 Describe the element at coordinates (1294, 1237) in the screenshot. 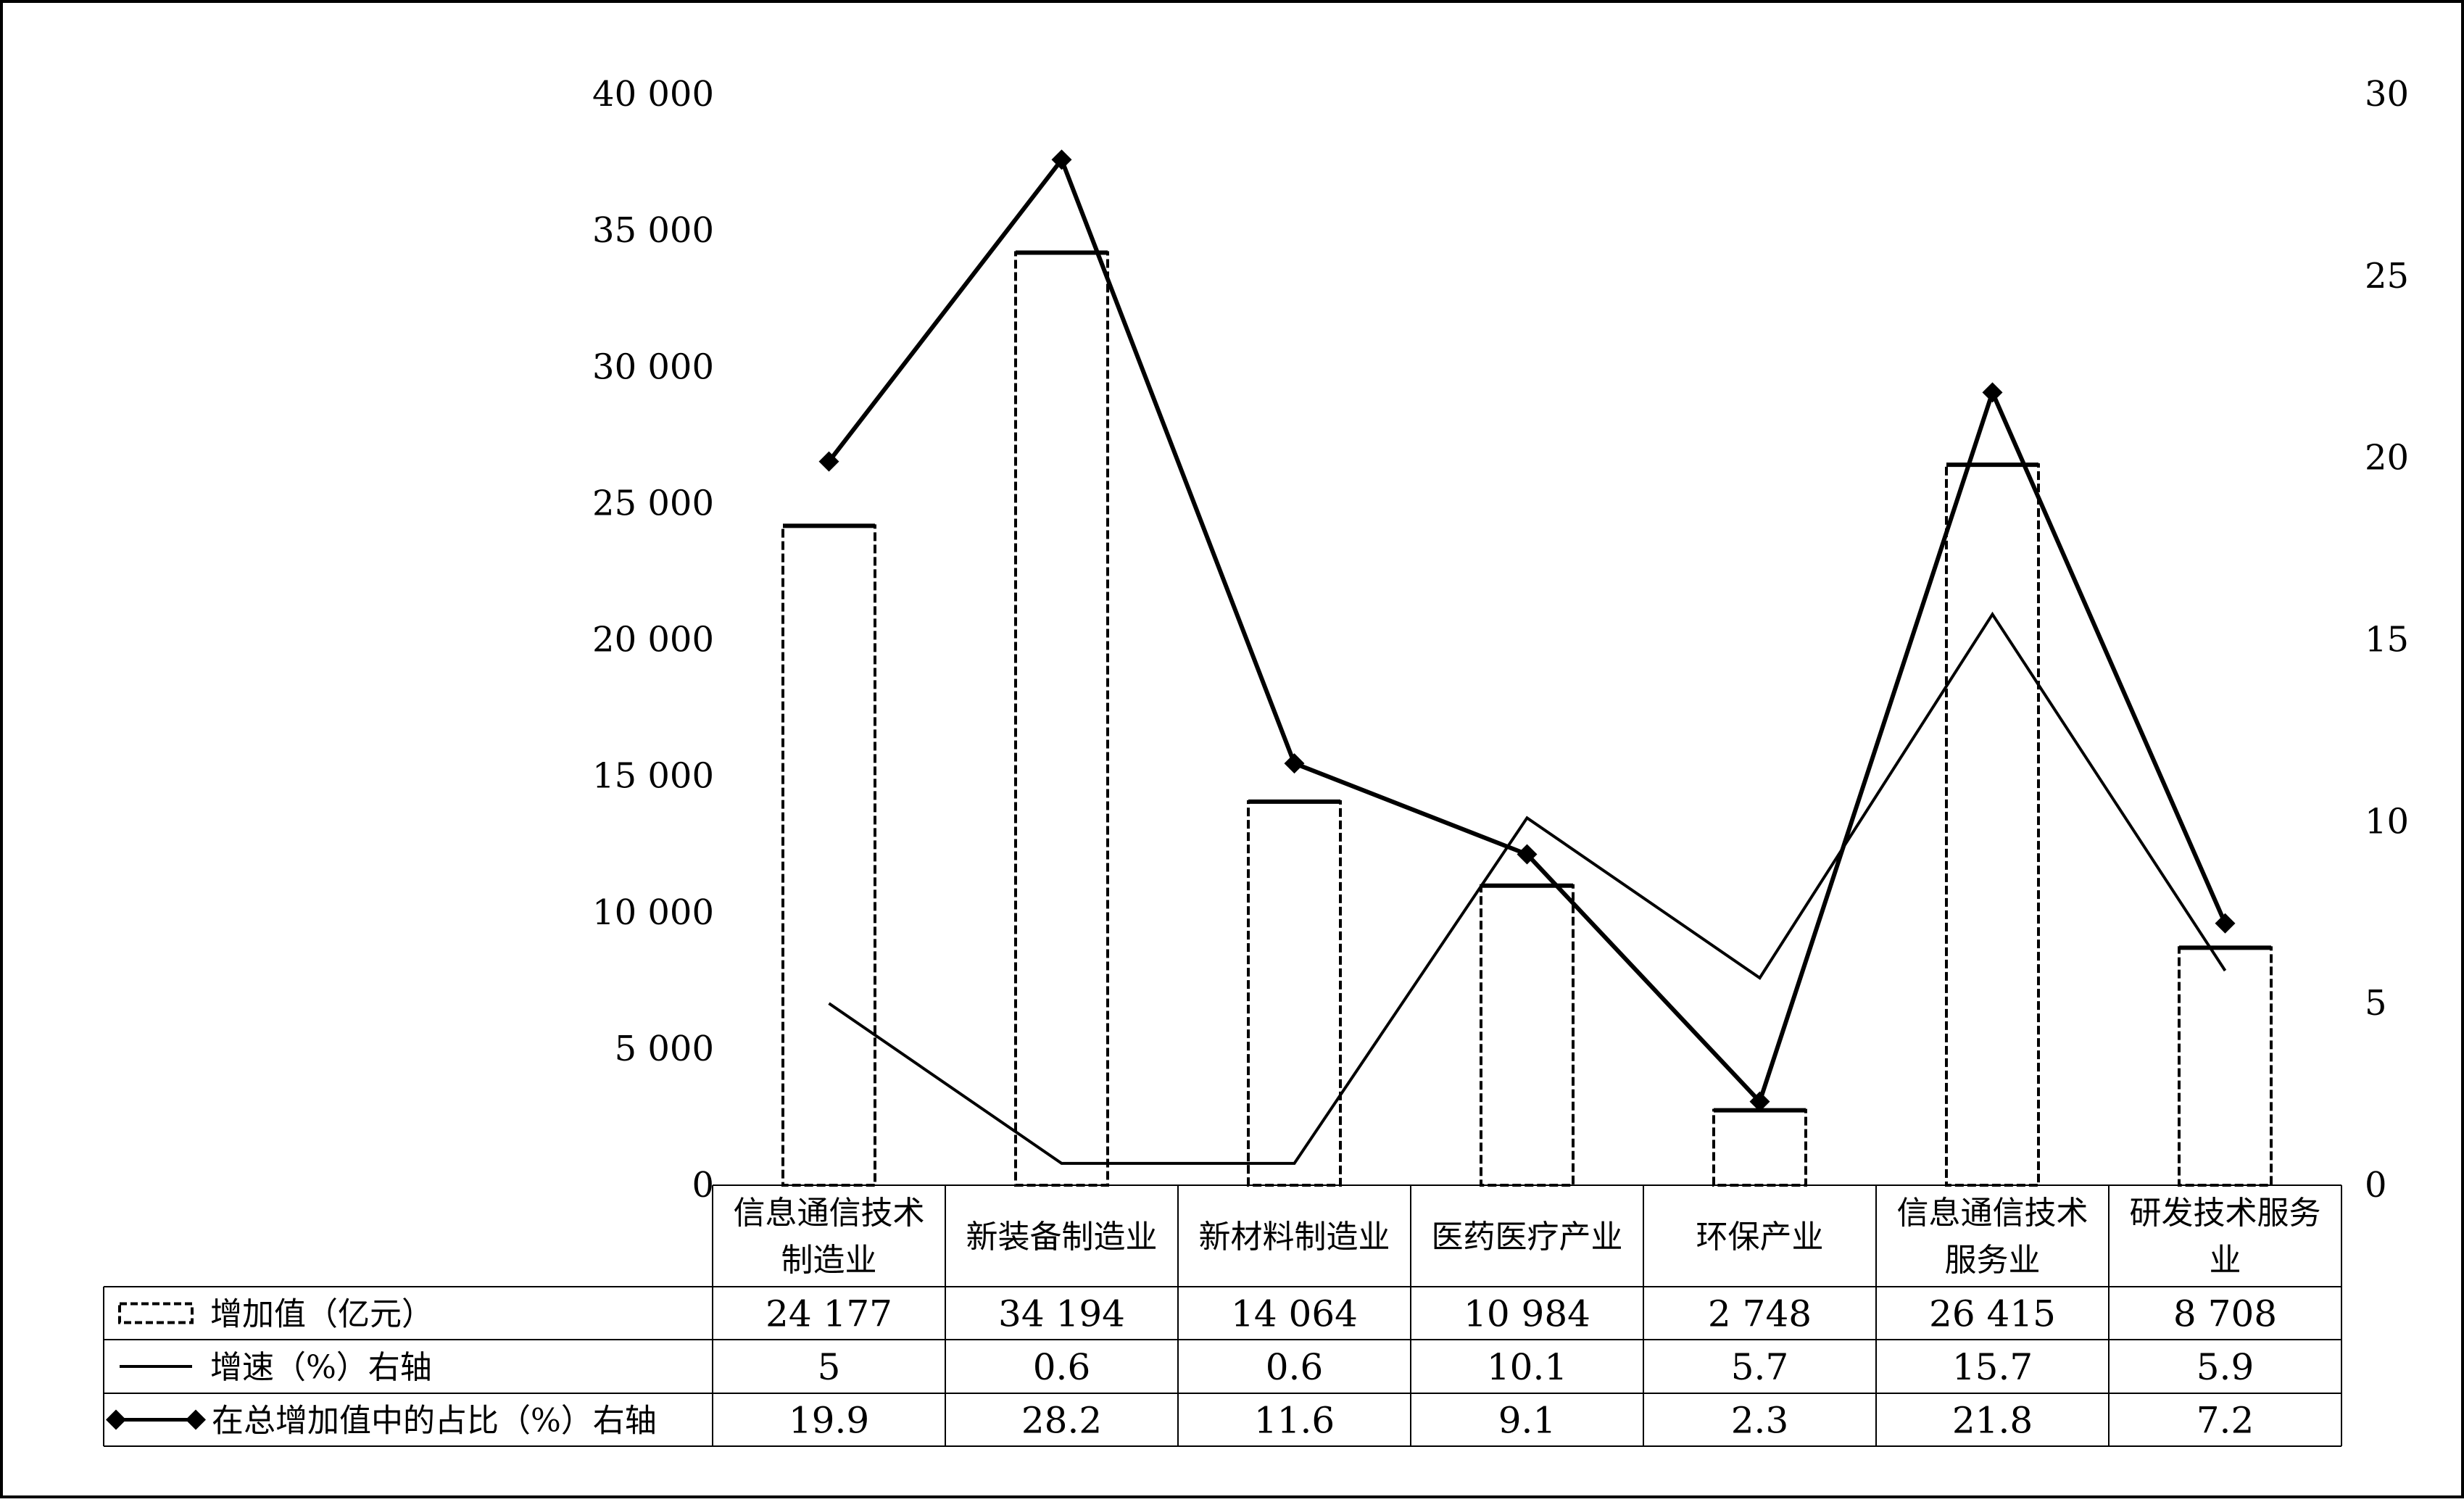

I see `category-label: 新材料制造业` at that location.